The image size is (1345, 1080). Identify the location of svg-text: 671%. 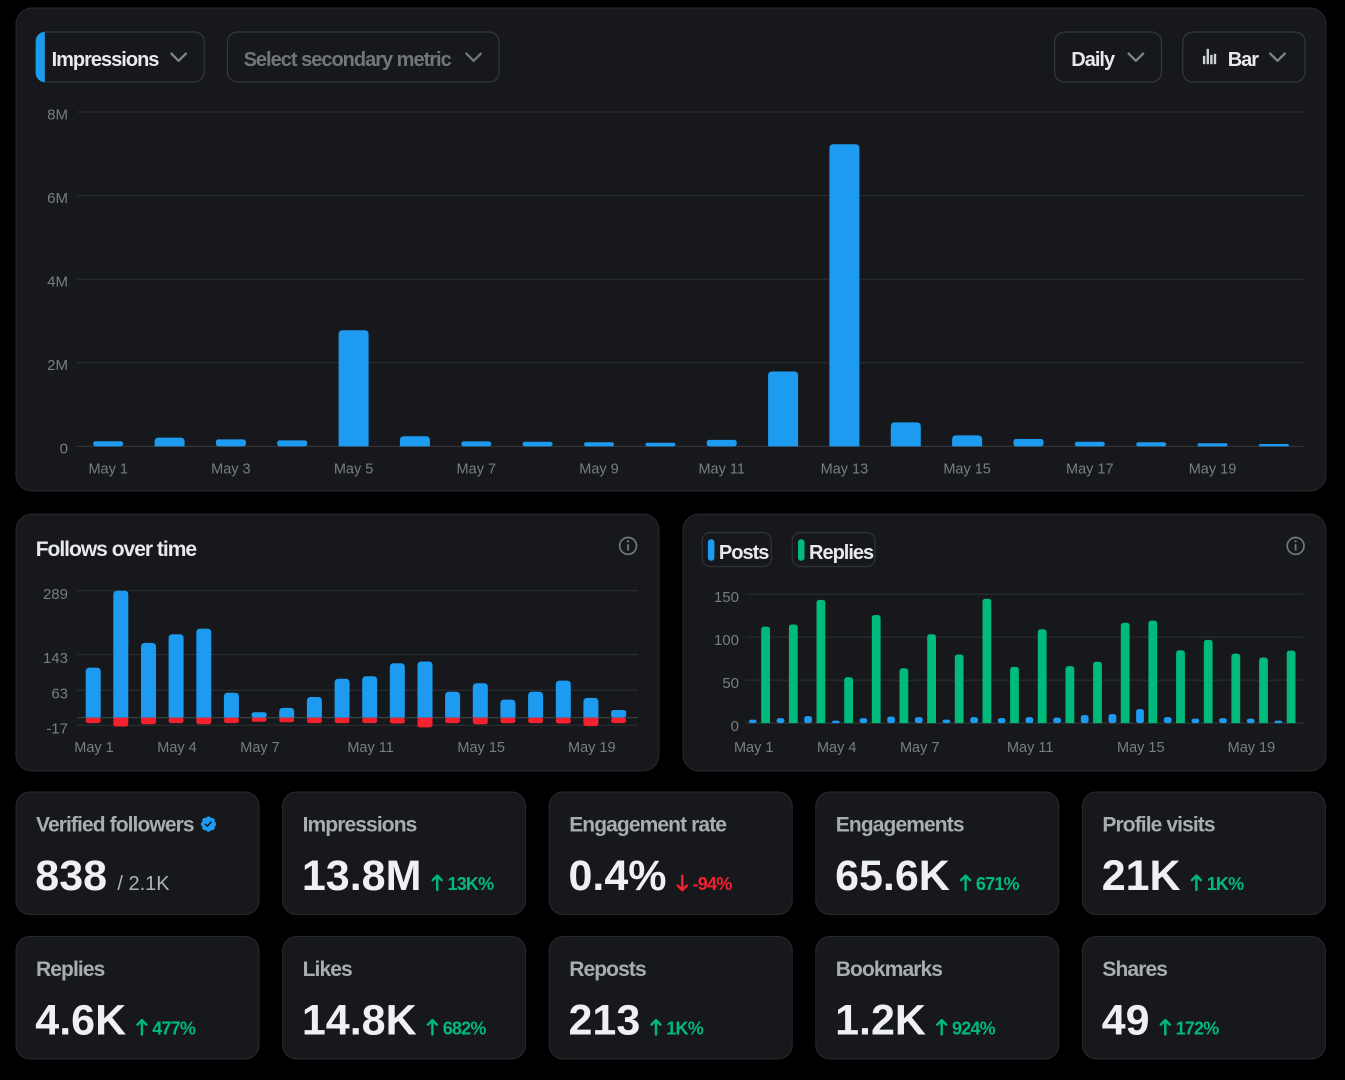
(998, 884).